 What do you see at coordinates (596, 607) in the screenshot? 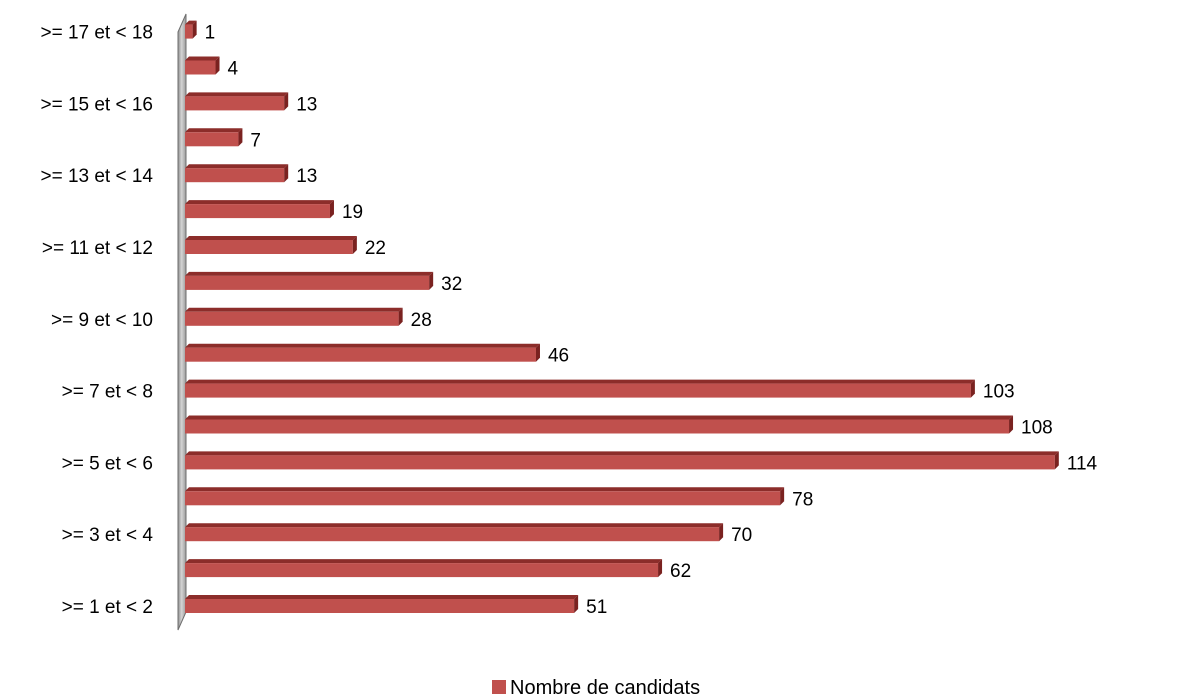
I see `data-label: 51` at bounding box center [596, 607].